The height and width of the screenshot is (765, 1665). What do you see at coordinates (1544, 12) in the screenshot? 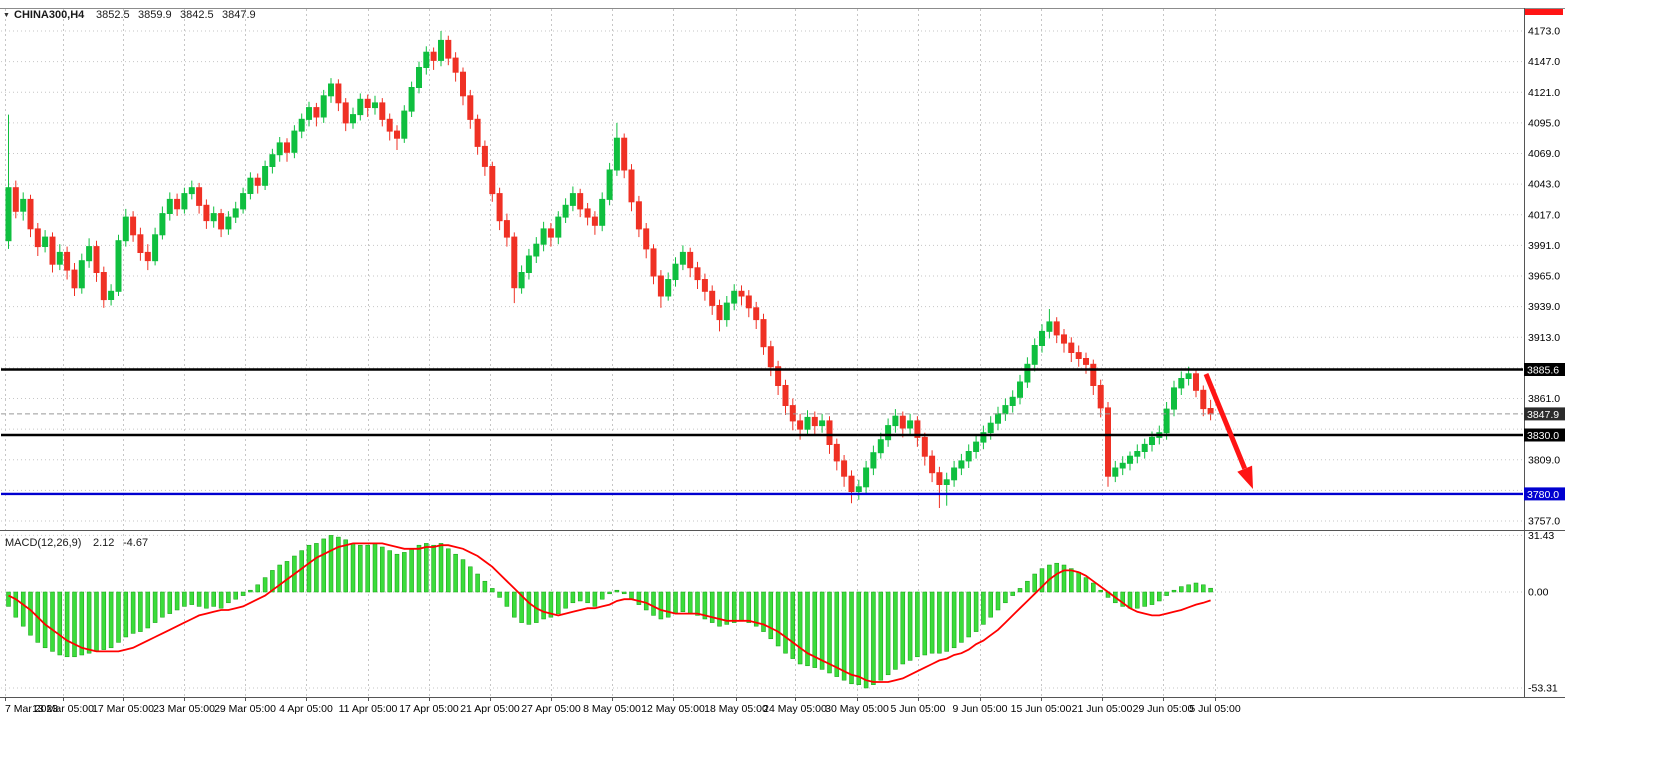
I see `scroll-position-indicator` at bounding box center [1544, 12].